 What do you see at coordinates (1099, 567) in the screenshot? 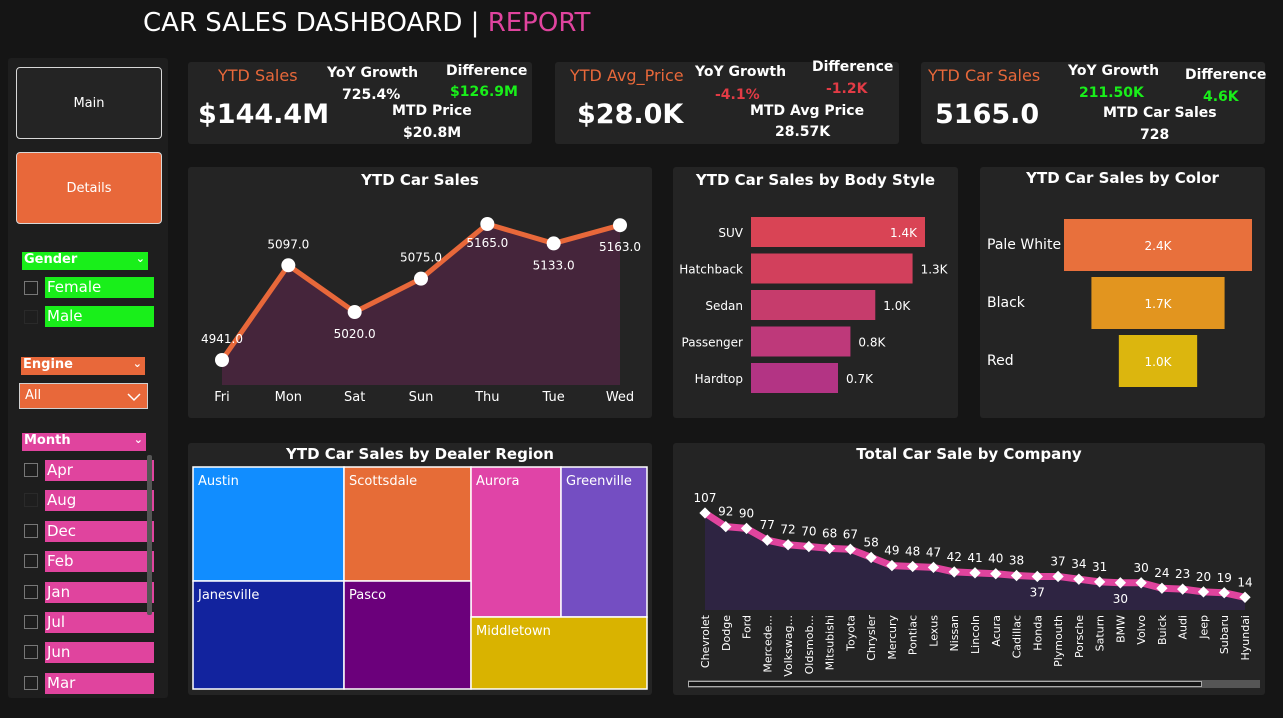
I see `data-label: 31` at bounding box center [1099, 567].